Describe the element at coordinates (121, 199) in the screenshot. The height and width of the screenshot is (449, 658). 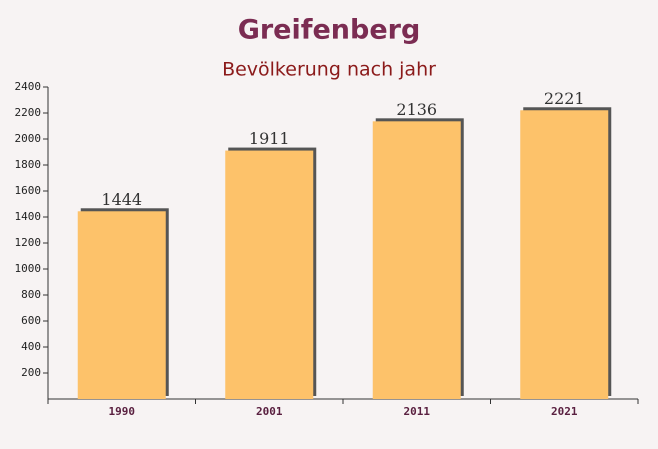
I see `value-label: 1444` at that location.